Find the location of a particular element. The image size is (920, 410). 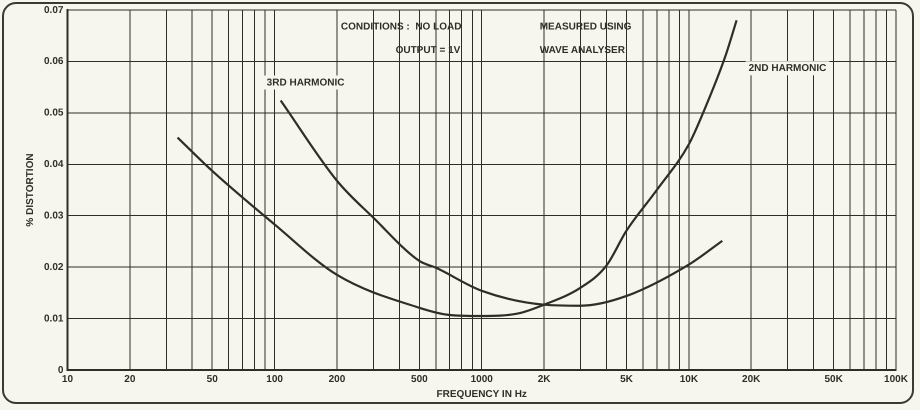

x-tick-label: 100 is located at coordinates (275, 379).